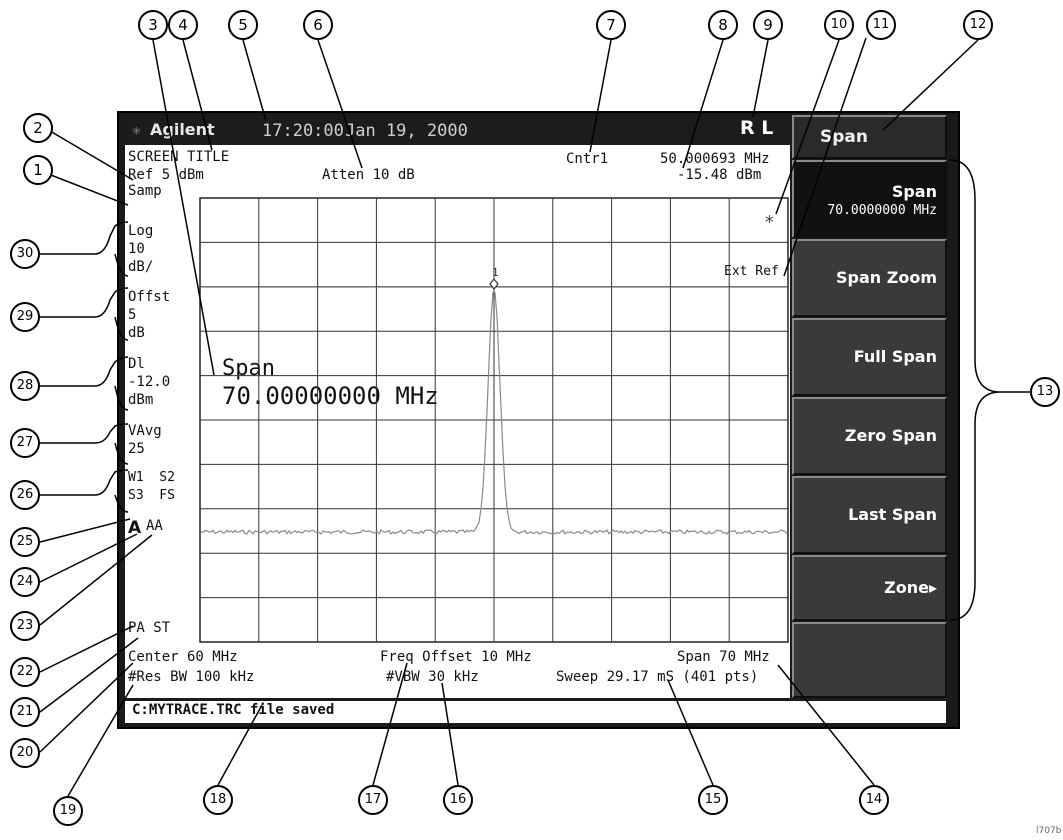 The image size is (1063, 840). What do you see at coordinates (869, 199) in the screenshot?
I see `softkey-span: Span 70.0000000 MHz` at bounding box center [869, 199].